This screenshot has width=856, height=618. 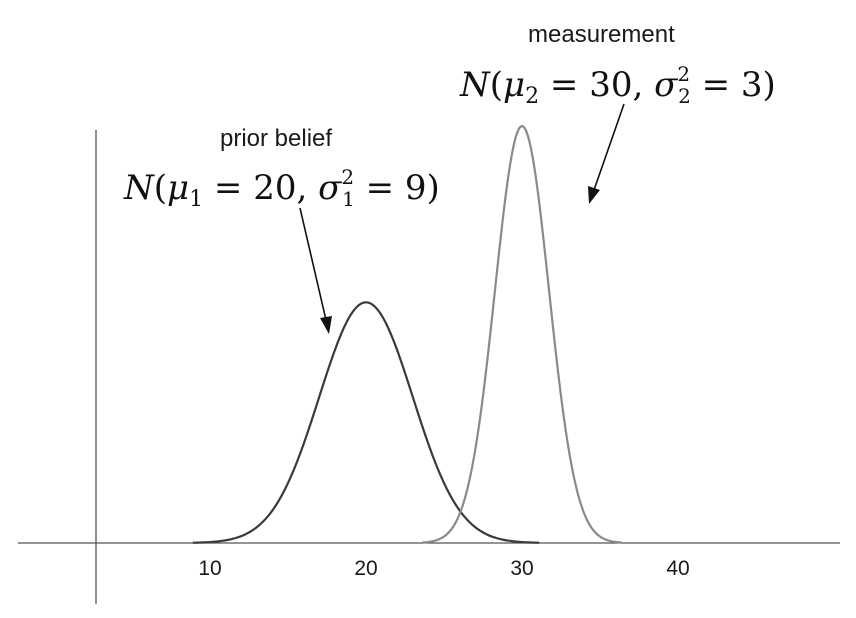 I want to click on x-tick-label: 30, so click(x=521, y=568).